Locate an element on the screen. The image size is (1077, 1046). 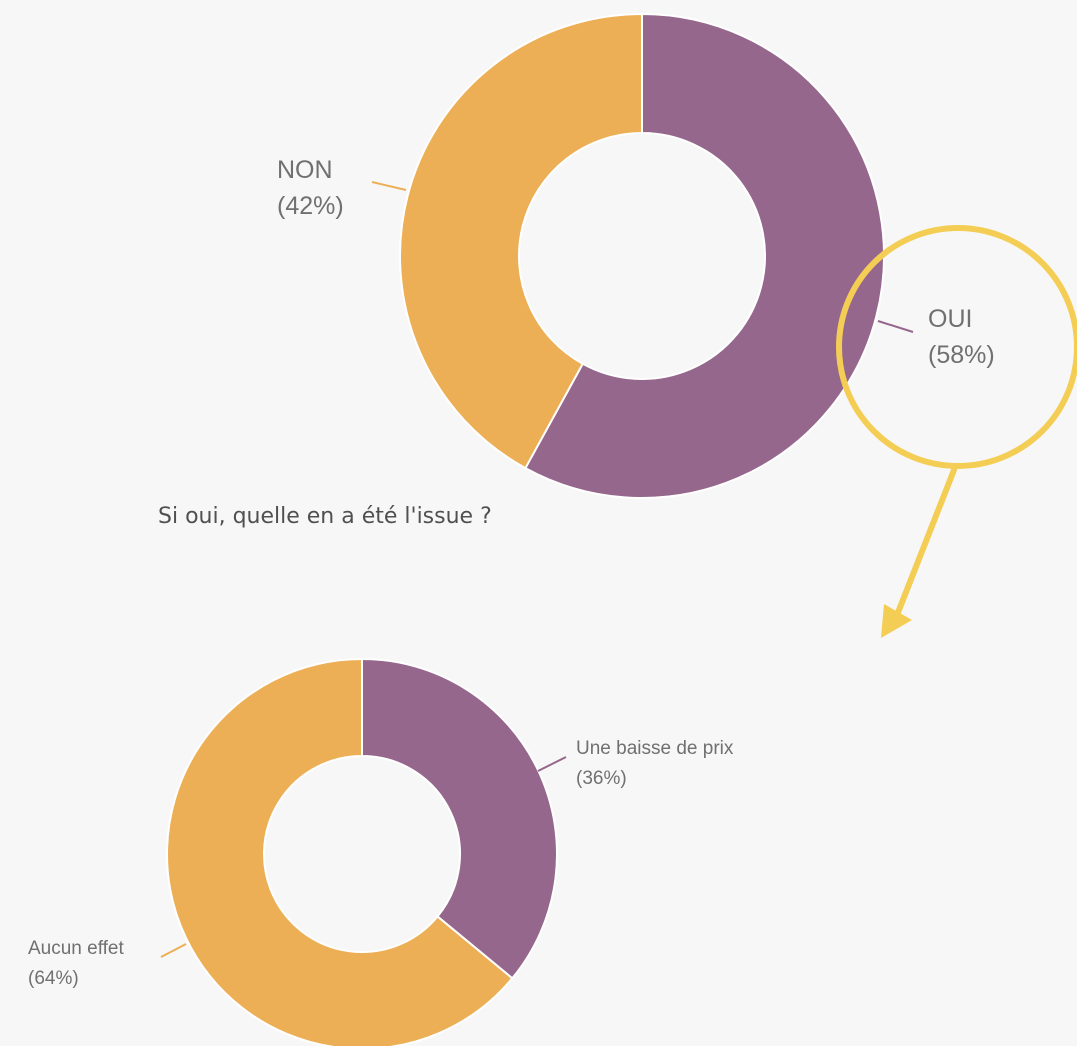
highlight-annotation is located at coordinates (956, 431).